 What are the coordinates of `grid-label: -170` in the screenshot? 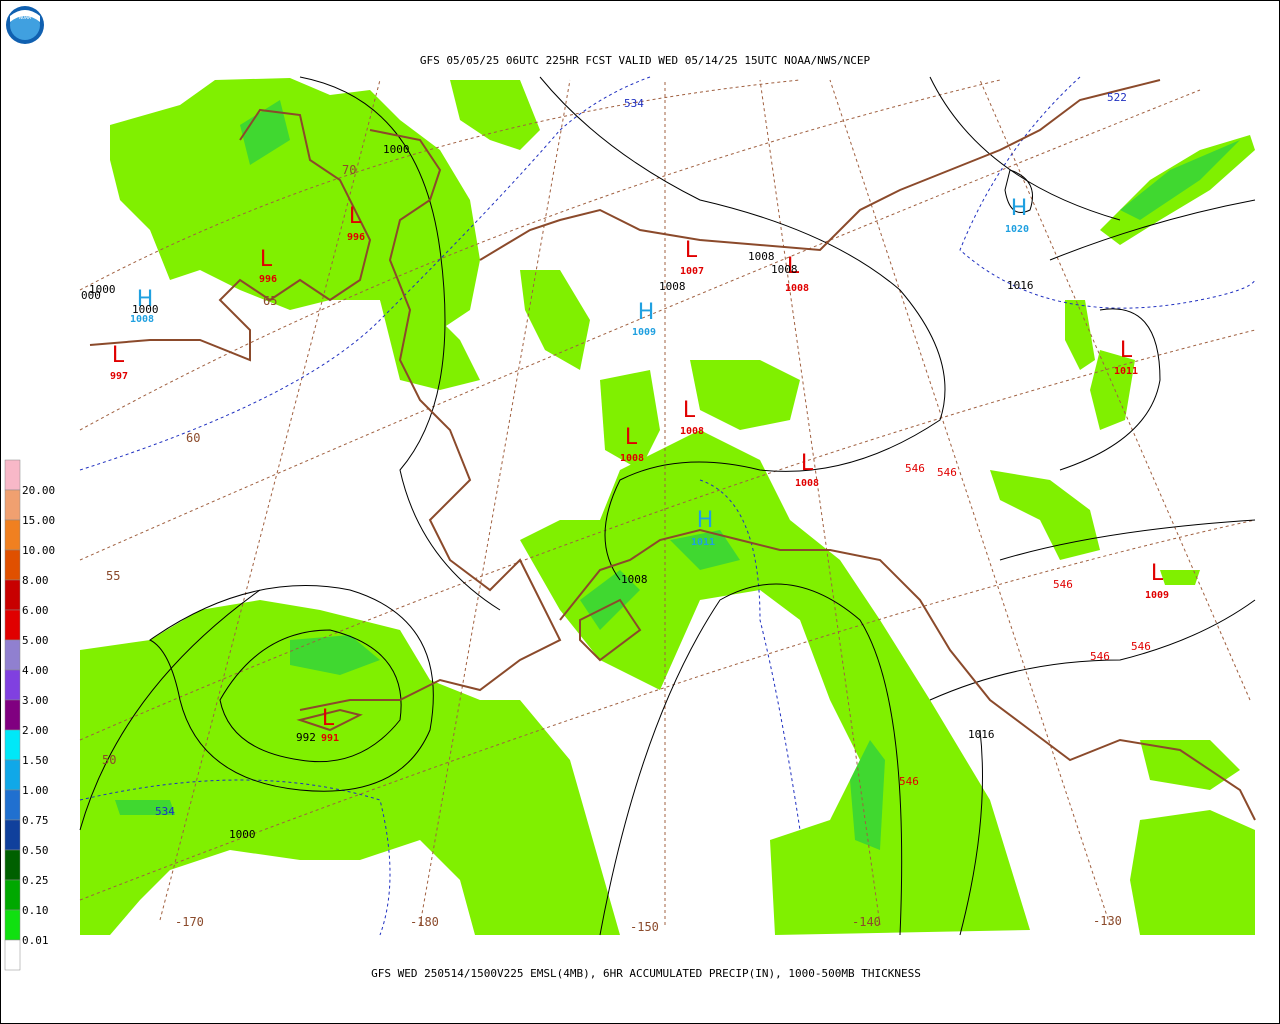 It's located at (189, 922).